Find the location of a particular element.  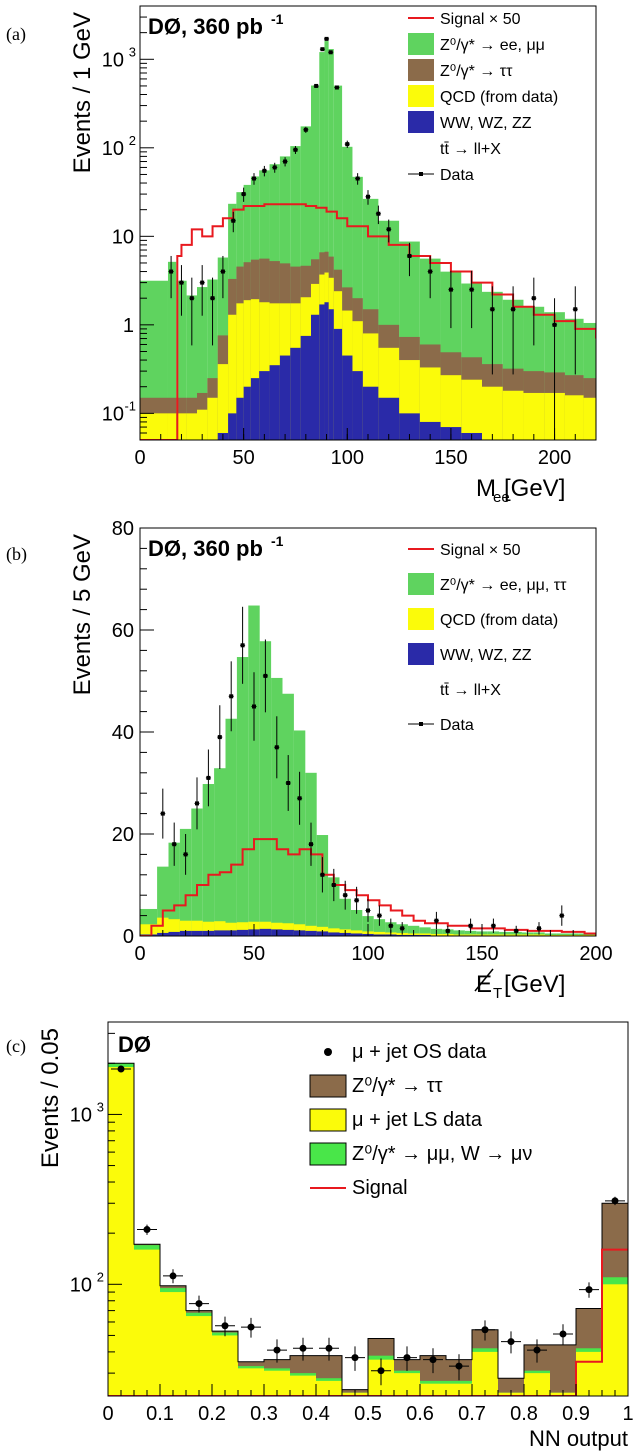

signal-line is located at coordinates (368, 887).